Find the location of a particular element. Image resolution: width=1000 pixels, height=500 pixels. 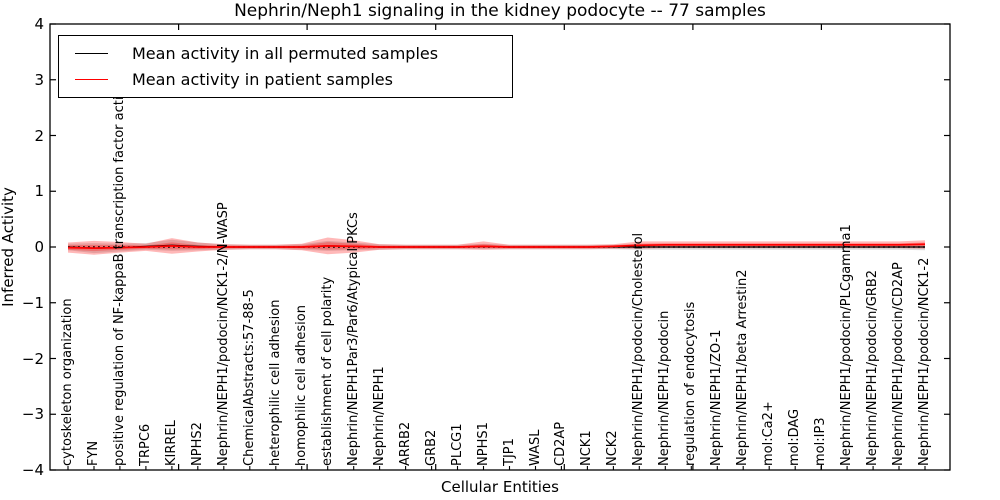

x-category-label: TJP1 is located at coordinates (509, 452).